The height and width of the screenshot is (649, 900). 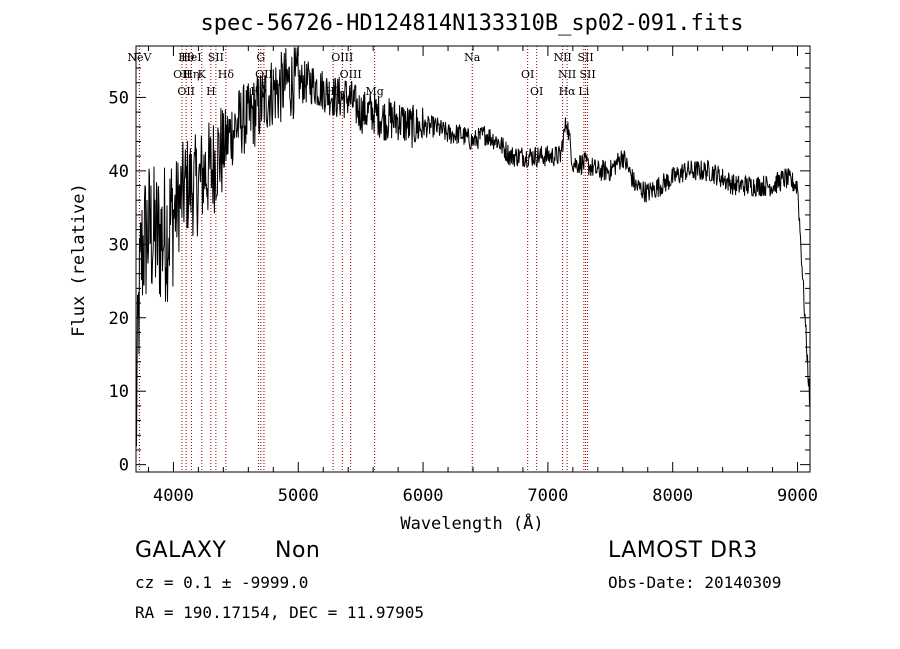 I want to click on y-tick-label: 10, so click(x=119, y=392).